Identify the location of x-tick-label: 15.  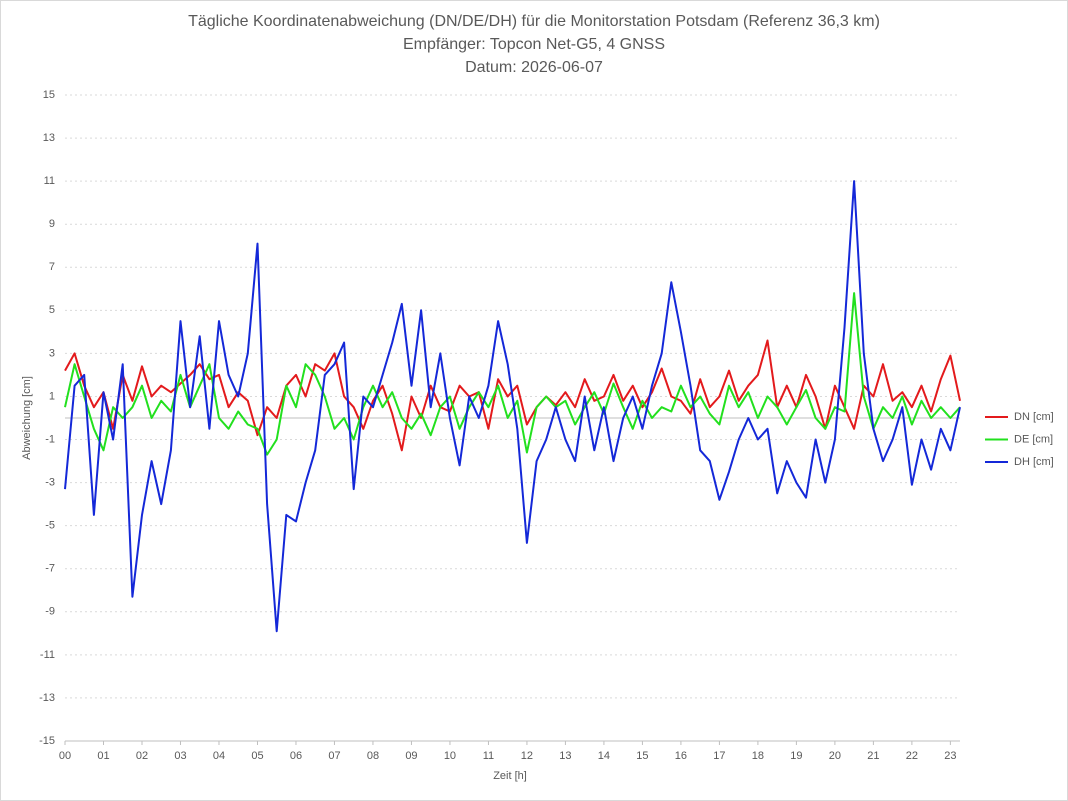
(642, 756).